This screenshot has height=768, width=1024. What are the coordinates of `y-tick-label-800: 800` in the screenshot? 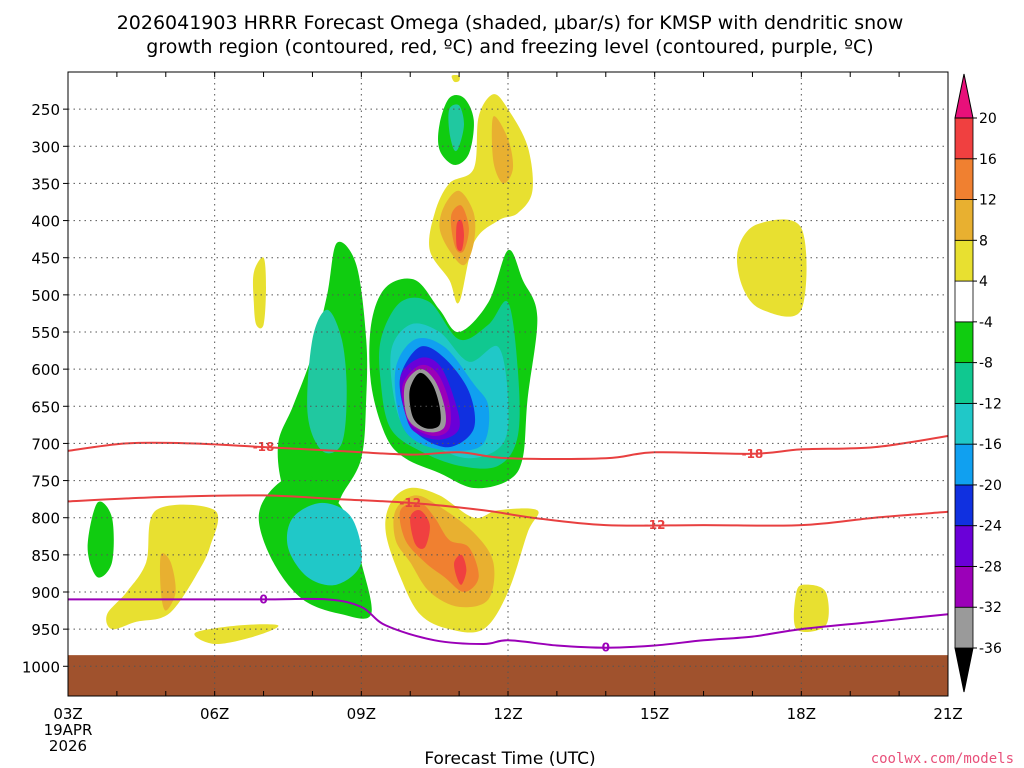 It's located at (45, 519).